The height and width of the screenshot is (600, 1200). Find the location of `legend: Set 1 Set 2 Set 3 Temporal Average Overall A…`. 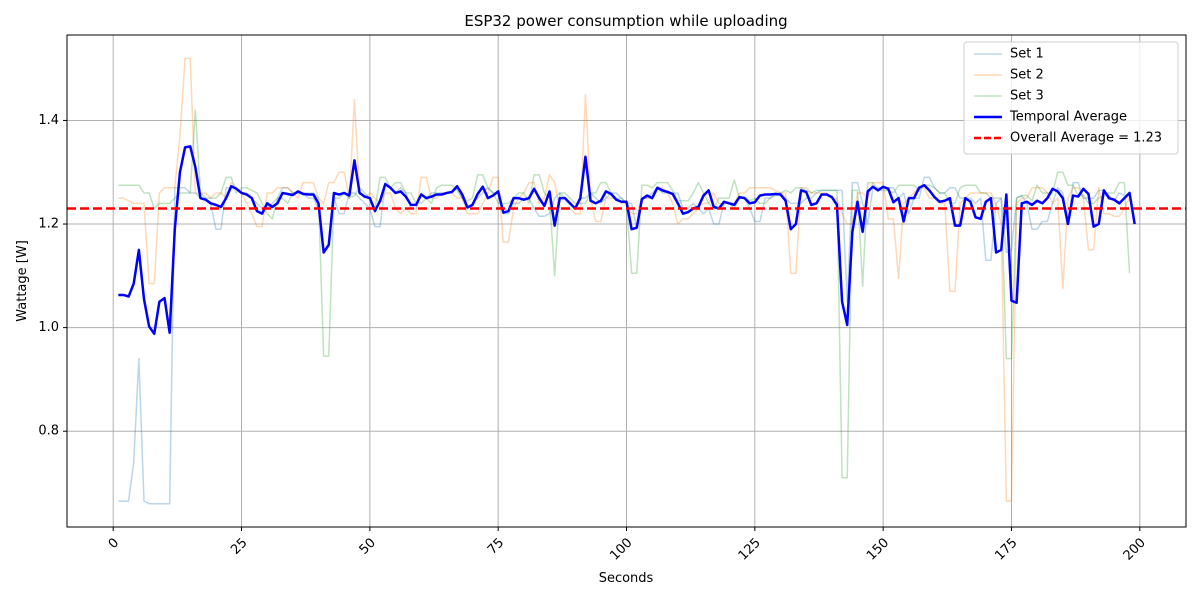

legend: Set 1 Set 2 Set 3 Temporal Average Overall A… is located at coordinates (1071, 98).